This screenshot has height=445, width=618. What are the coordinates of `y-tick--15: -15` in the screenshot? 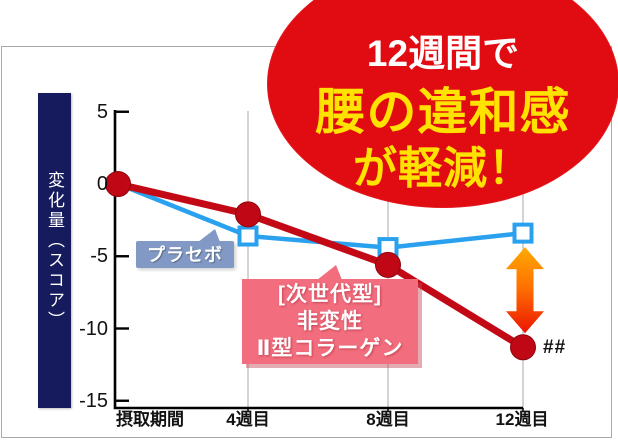 It's located at (93, 401).